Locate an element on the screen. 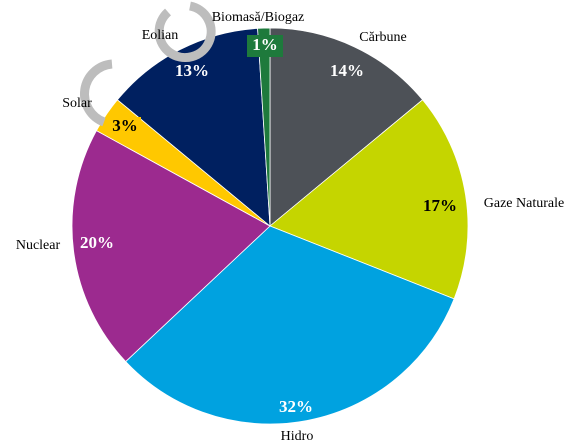  value-label: 20% is located at coordinates (97, 242).